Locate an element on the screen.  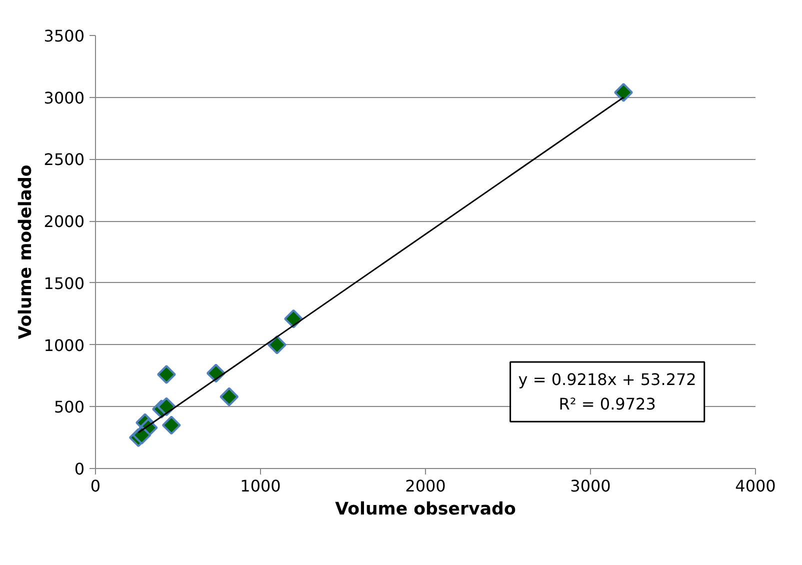
x-tick-label: 1000 is located at coordinates (260, 486).